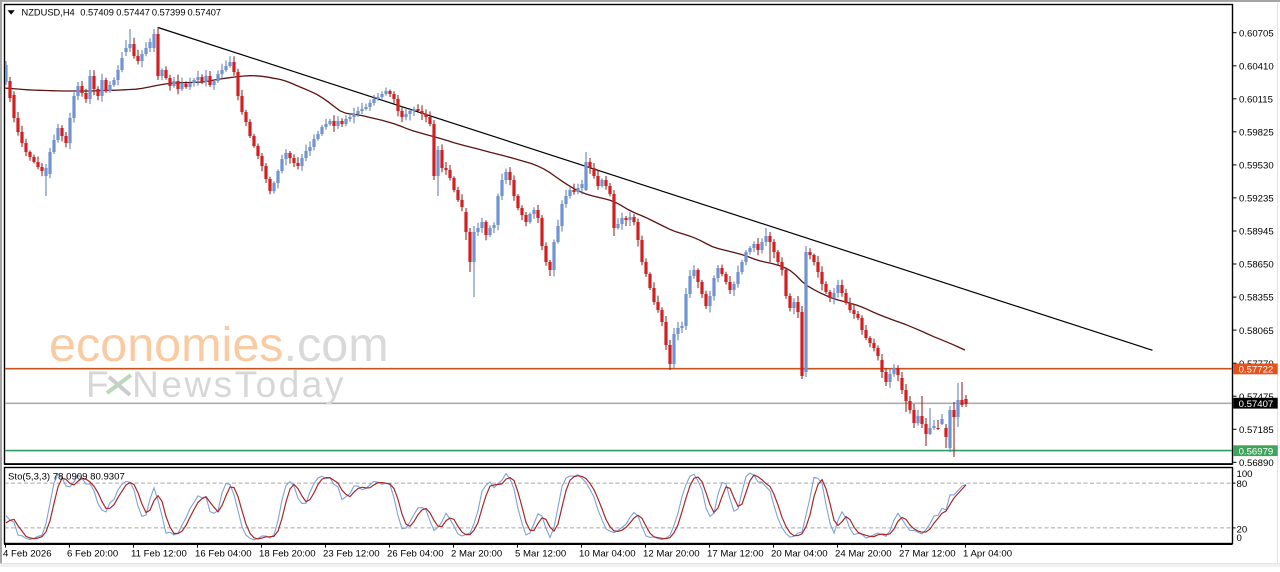 This screenshot has height=572, width=1280. What do you see at coordinates (97, 13) in the screenshot?
I see `svg-text: 0.57409` at bounding box center [97, 13].